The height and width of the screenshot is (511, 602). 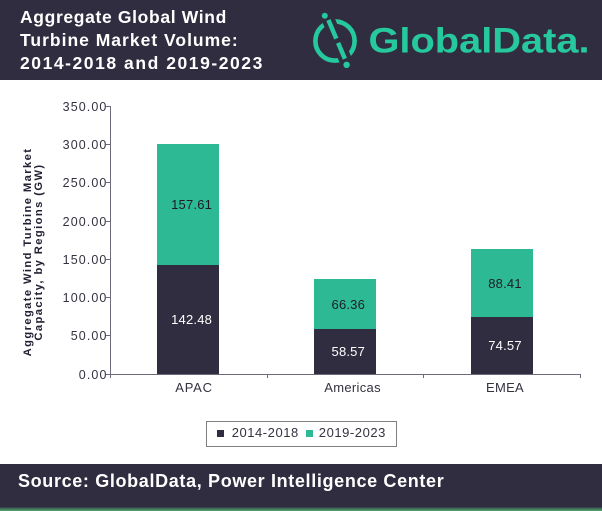 I want to click on svg-text: GlobalData., so click(x=479, y=41).